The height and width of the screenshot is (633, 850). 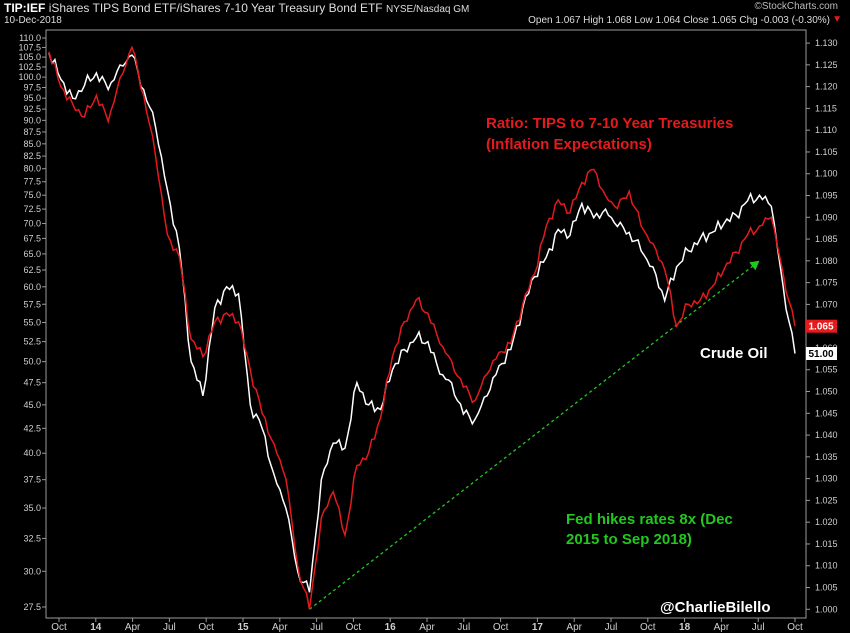 What do you see at coordinates (826, 413) in the screenshot?
I see `right-tick-label: 1.045` at bounding box center [826, 413].